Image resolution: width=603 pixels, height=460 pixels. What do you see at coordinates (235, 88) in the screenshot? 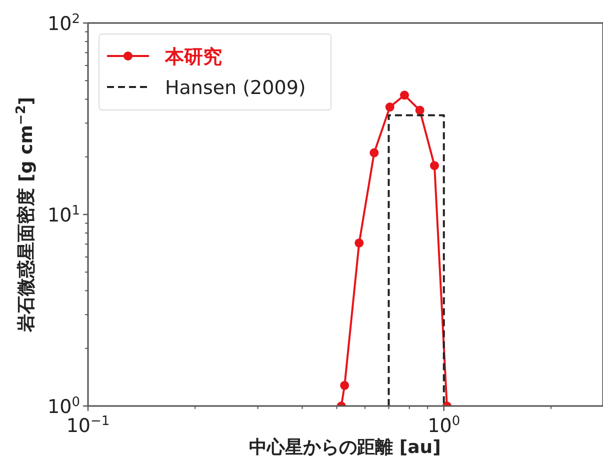
I see `legend-label: Hansen (2009)` at bounding box center [235, 88].